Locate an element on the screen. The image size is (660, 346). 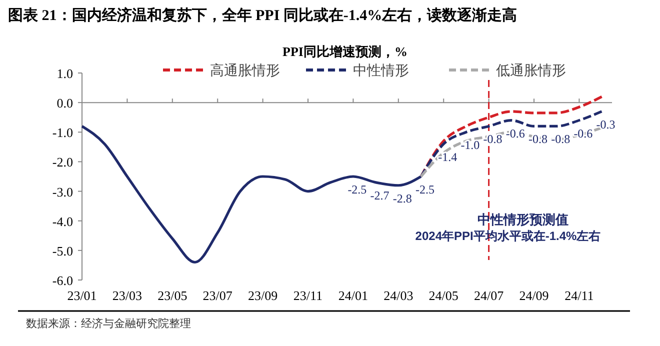
y-tick-label: 0.0 is located at coordinates (64, 103).